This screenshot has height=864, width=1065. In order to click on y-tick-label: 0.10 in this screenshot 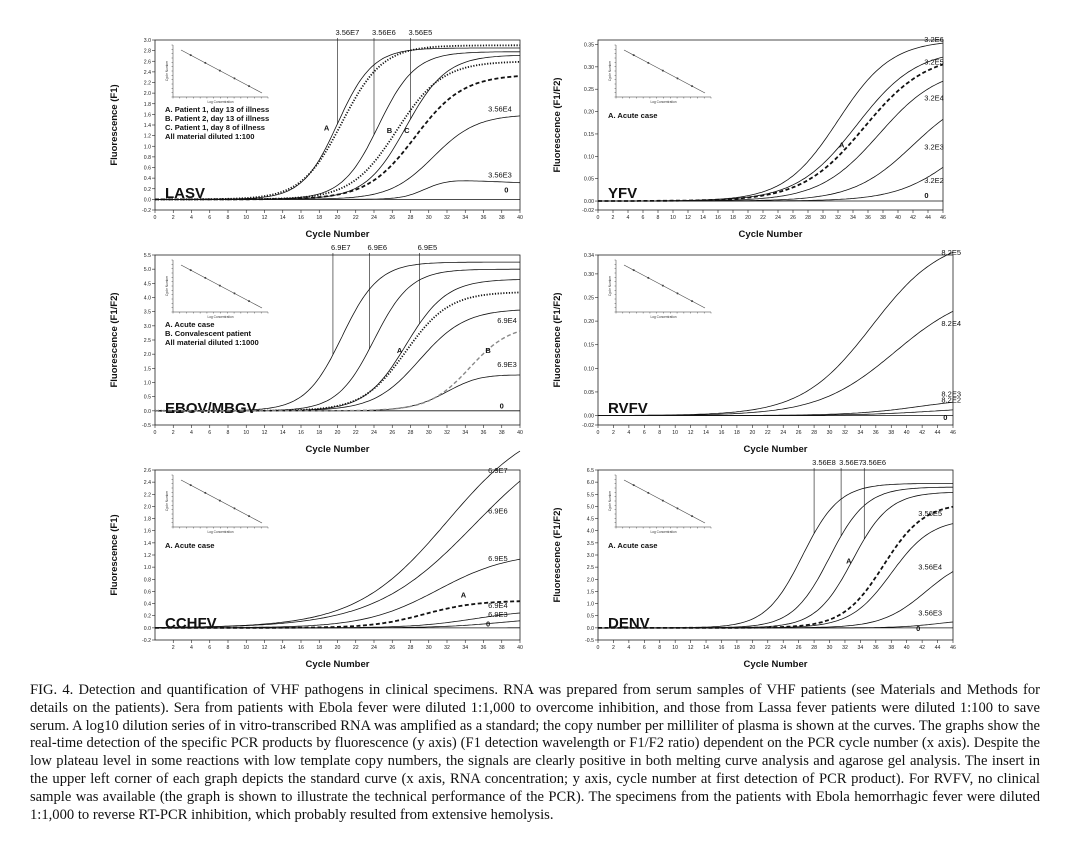, I will do `click(589, 157)`.